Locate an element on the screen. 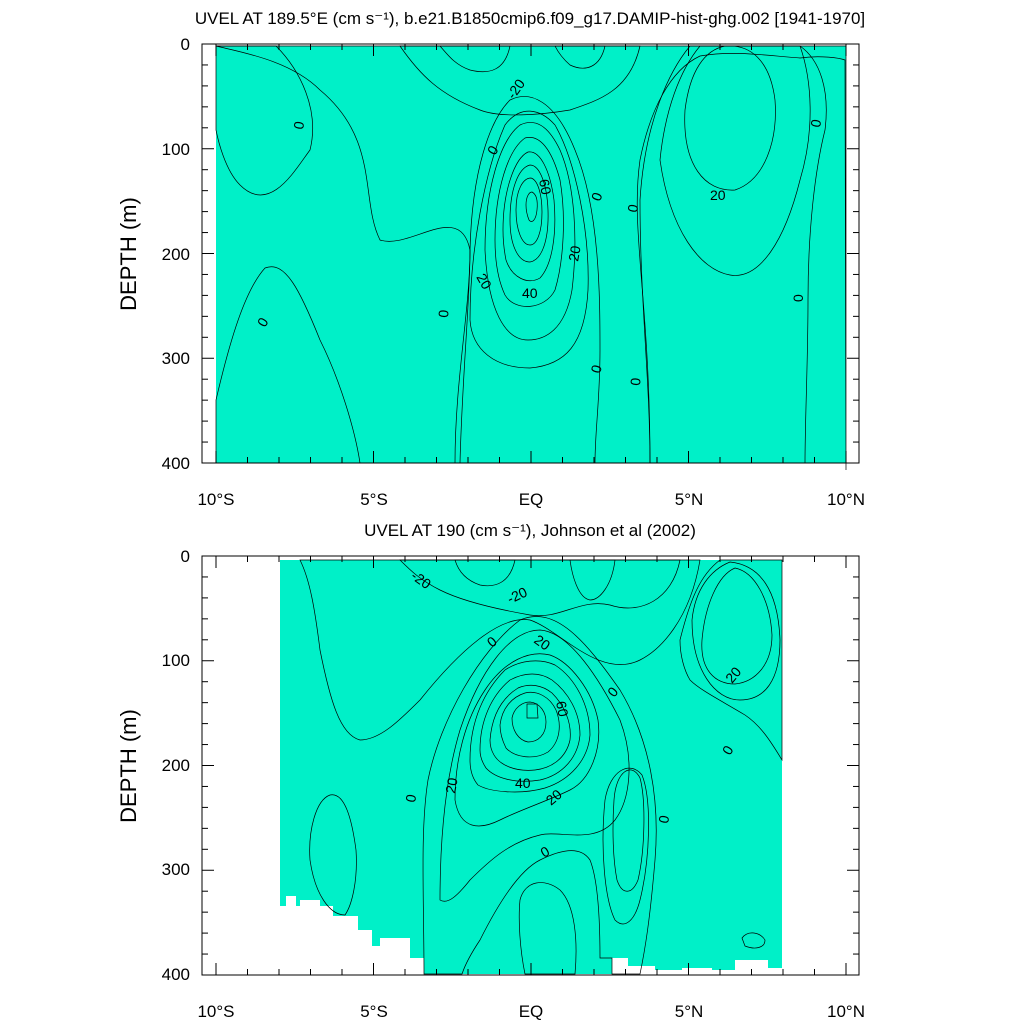  positive-region-east-small is located at coordinates (753, 940).